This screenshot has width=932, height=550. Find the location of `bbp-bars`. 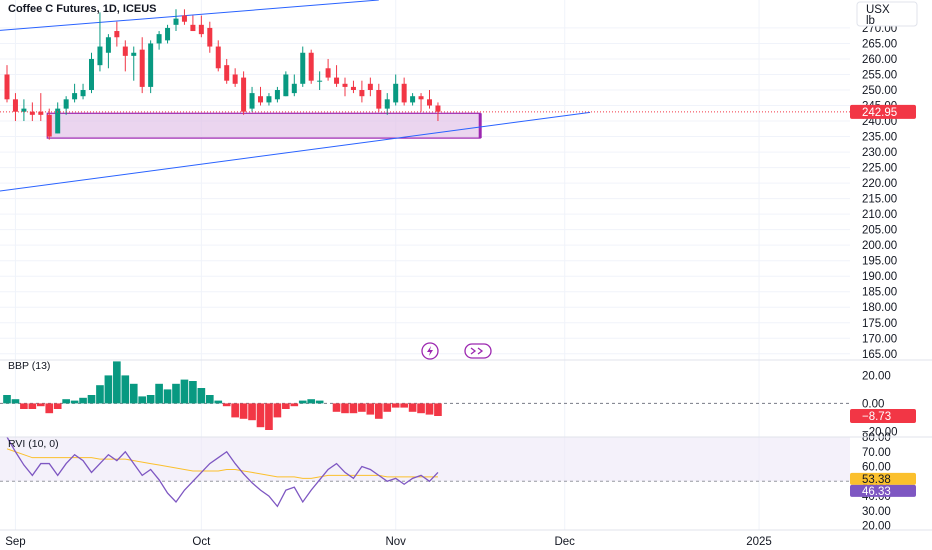

bbp-bars is located at coordinates (222, 395).